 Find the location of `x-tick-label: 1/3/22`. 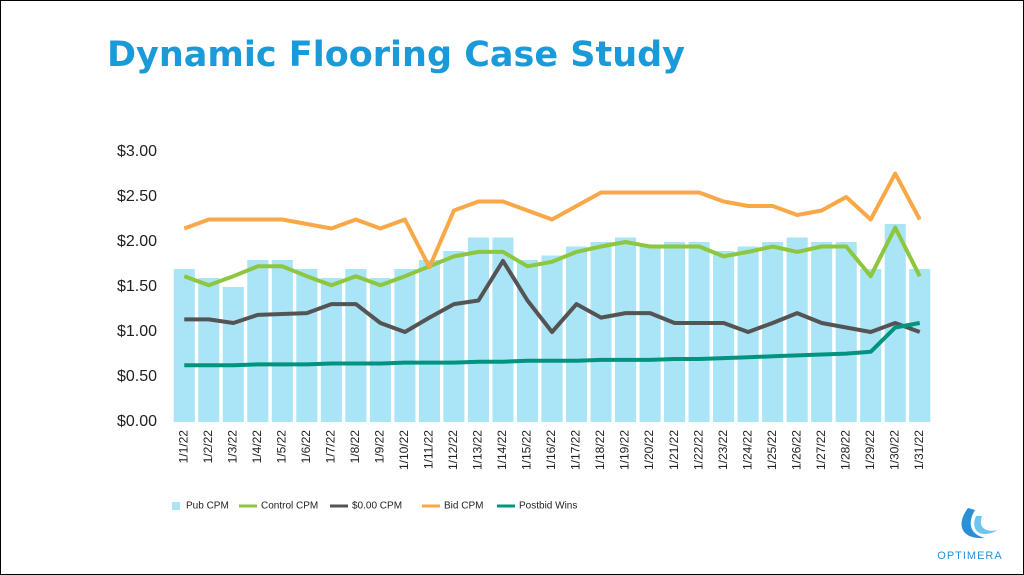

x-tick-label: 1/3/22 is located at coordinates (232, 447).